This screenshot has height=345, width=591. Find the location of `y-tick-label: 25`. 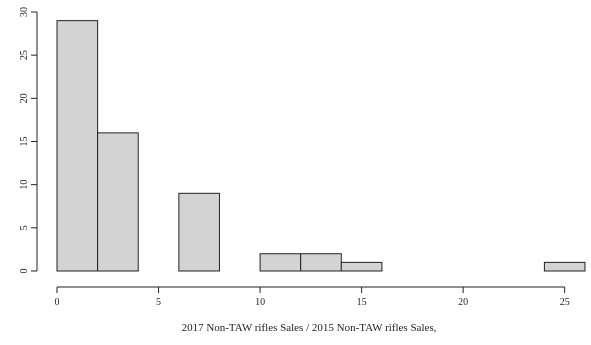

y-tick-label: 25 is located at coordinates (24, 55).